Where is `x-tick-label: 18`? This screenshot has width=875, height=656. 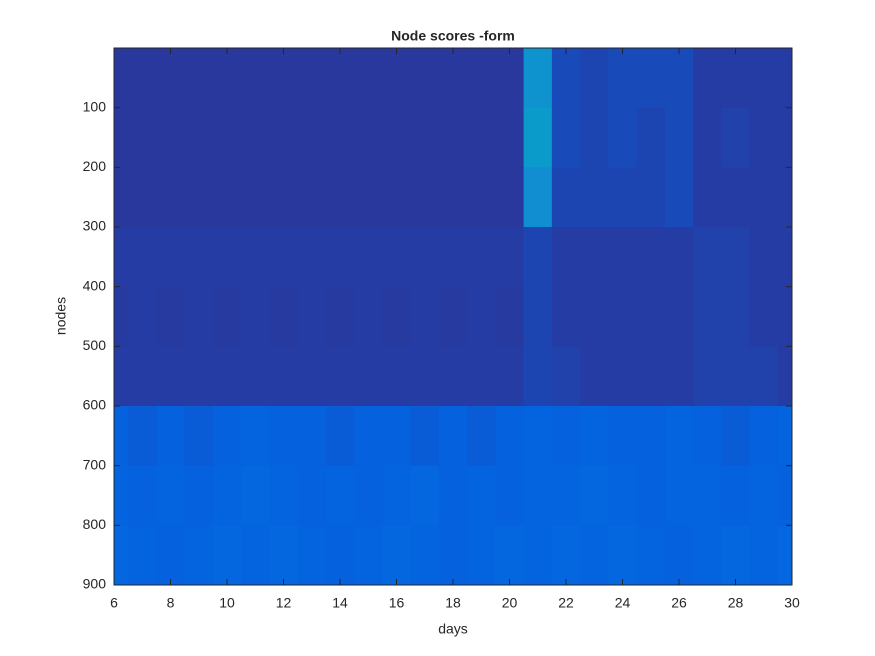 x-tick-label: 18 is located at coordinates (453, 603).